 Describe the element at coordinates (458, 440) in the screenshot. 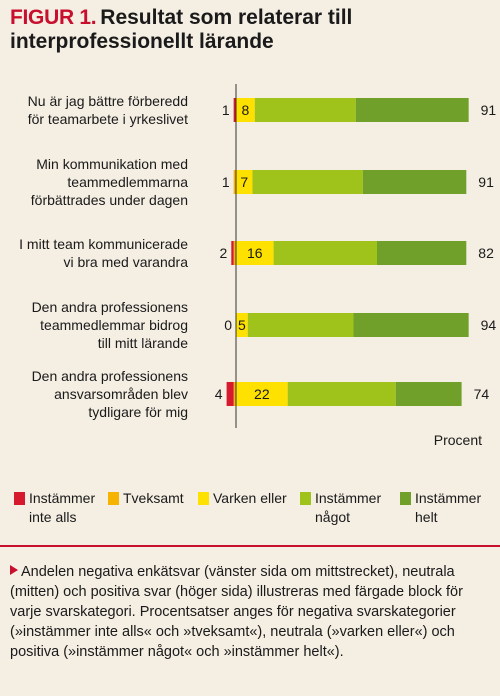

I see `x-axis-label: Procent` at that location.